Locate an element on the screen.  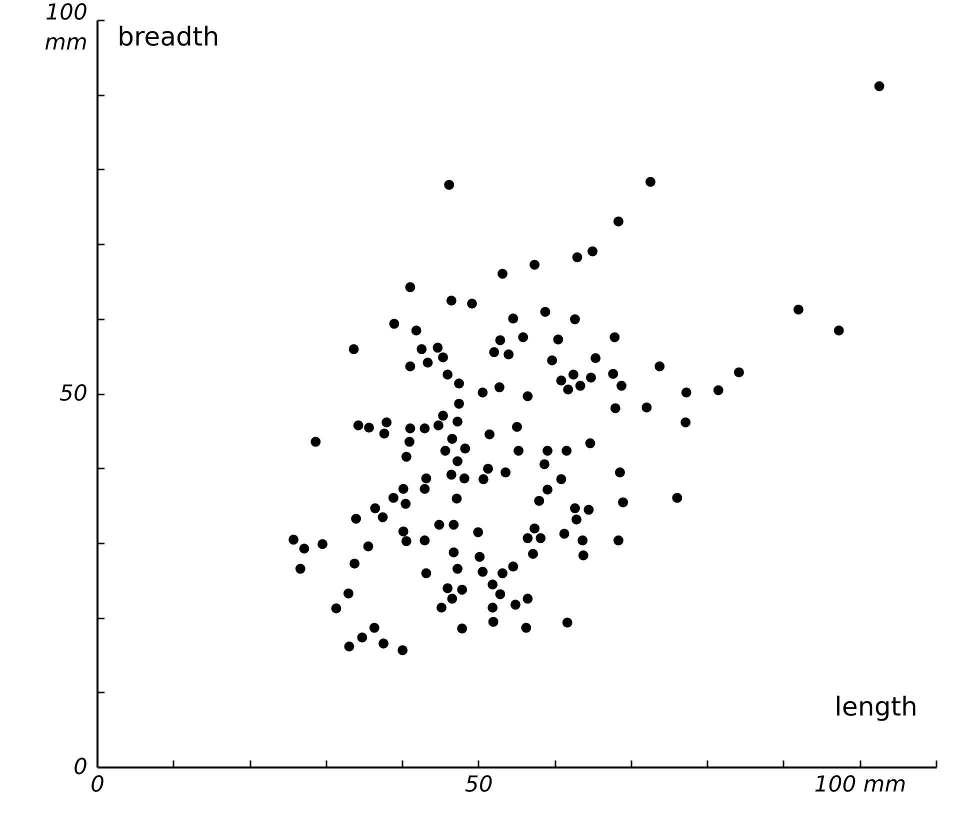
y-tick-label: 0 is located at coordinates (81, 767).